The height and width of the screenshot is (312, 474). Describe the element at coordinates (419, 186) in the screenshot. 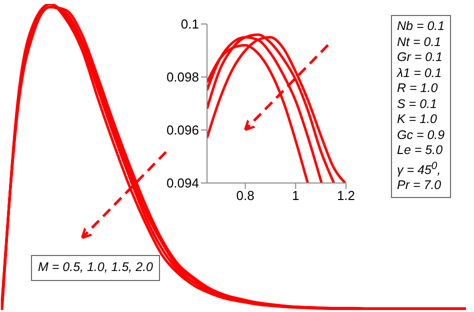

I see `annotation: Pr = 7.0` at that location.